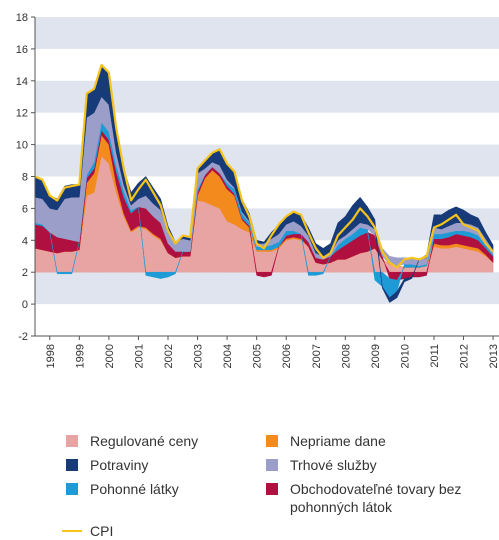 The width and height of the screenshot is (499, 540). I want to click on x-tick-label: 2000, so click(110, 356).